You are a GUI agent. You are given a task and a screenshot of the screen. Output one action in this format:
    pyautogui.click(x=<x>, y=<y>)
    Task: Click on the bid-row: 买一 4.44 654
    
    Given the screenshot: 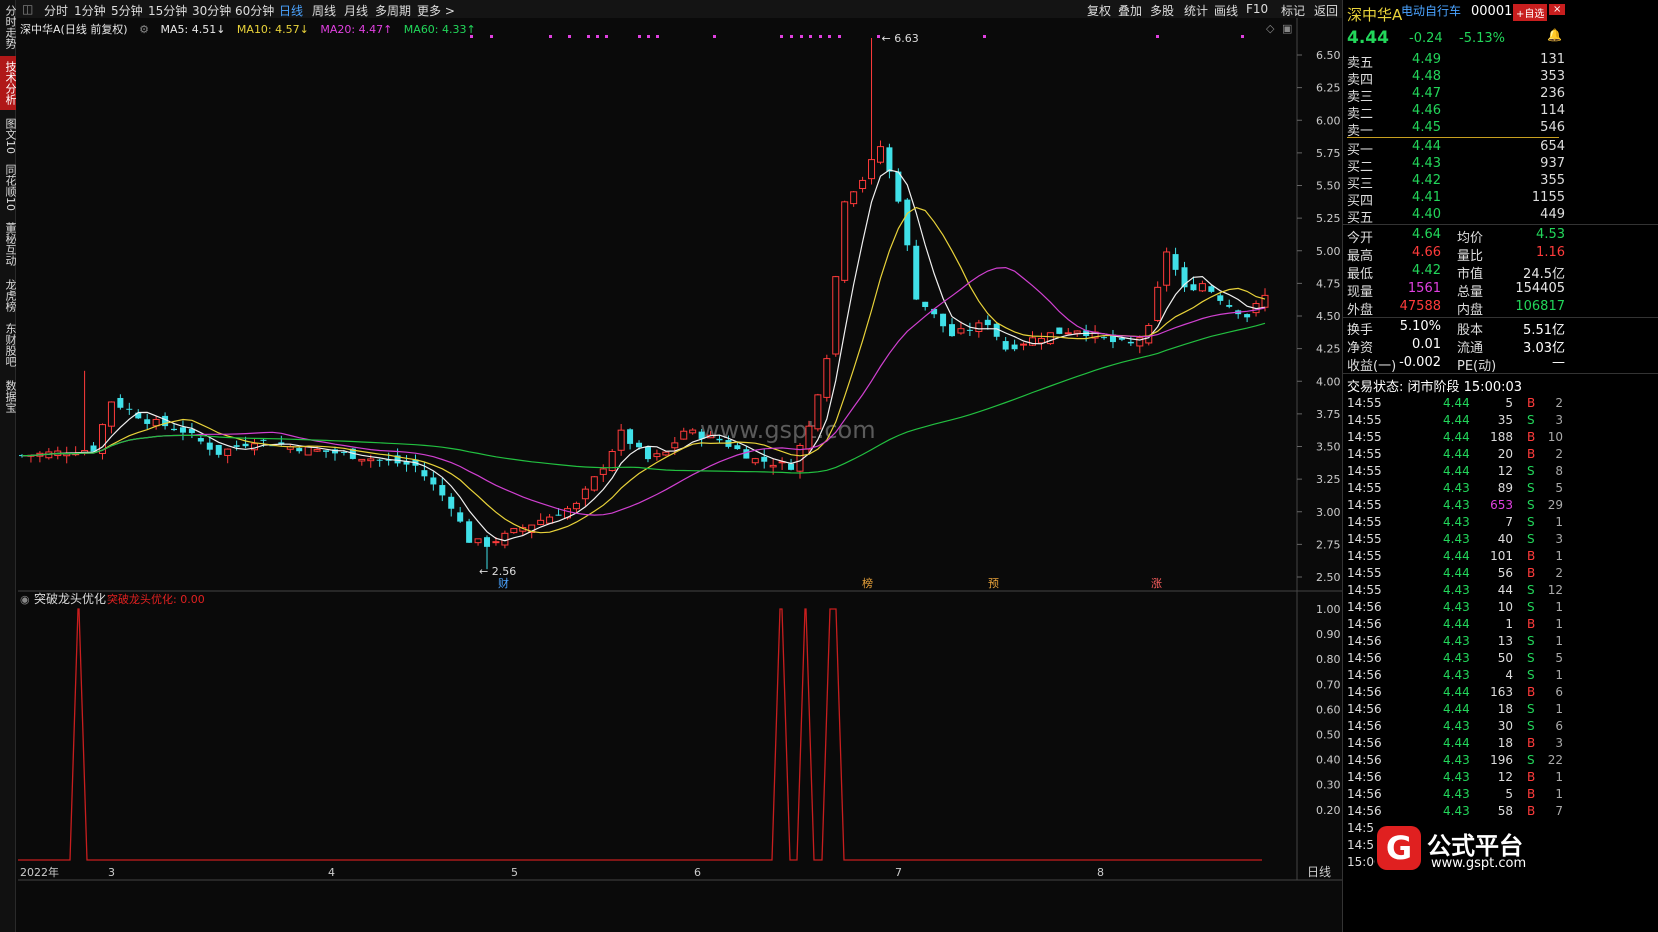 What is the action you would take?
    pyautogui.click(x=1456, y=148)
    